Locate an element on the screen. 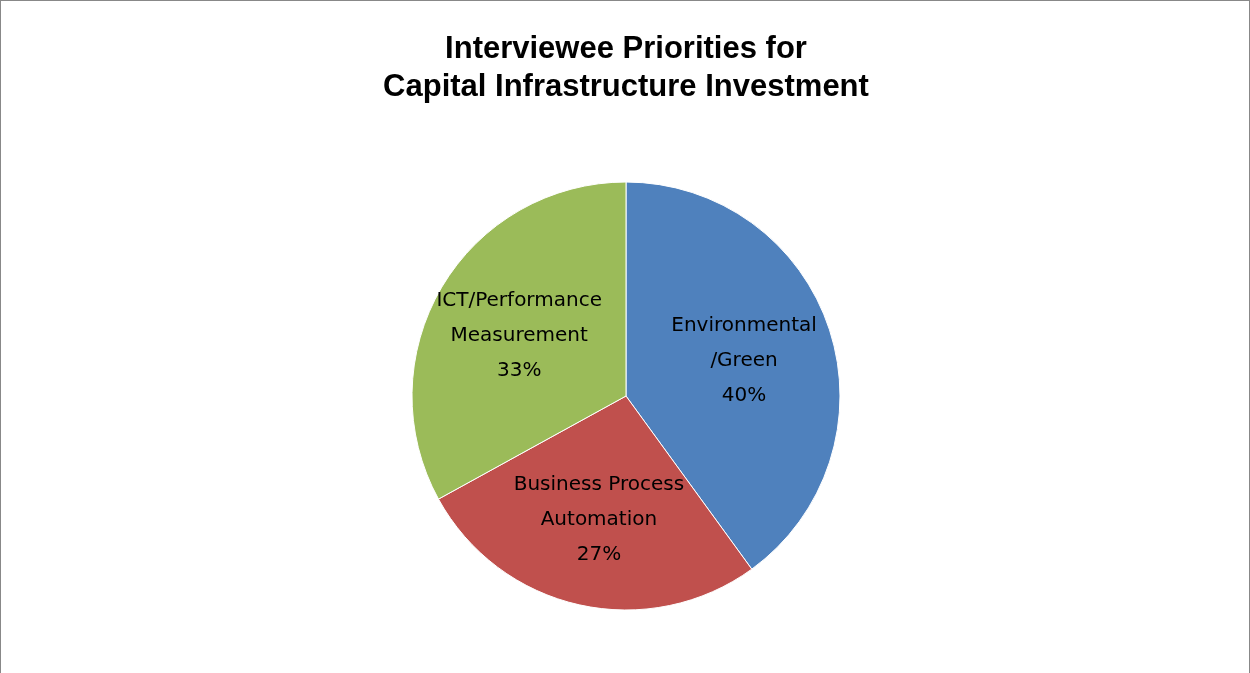  data-label: 27% is located at coordinates (599, 553).